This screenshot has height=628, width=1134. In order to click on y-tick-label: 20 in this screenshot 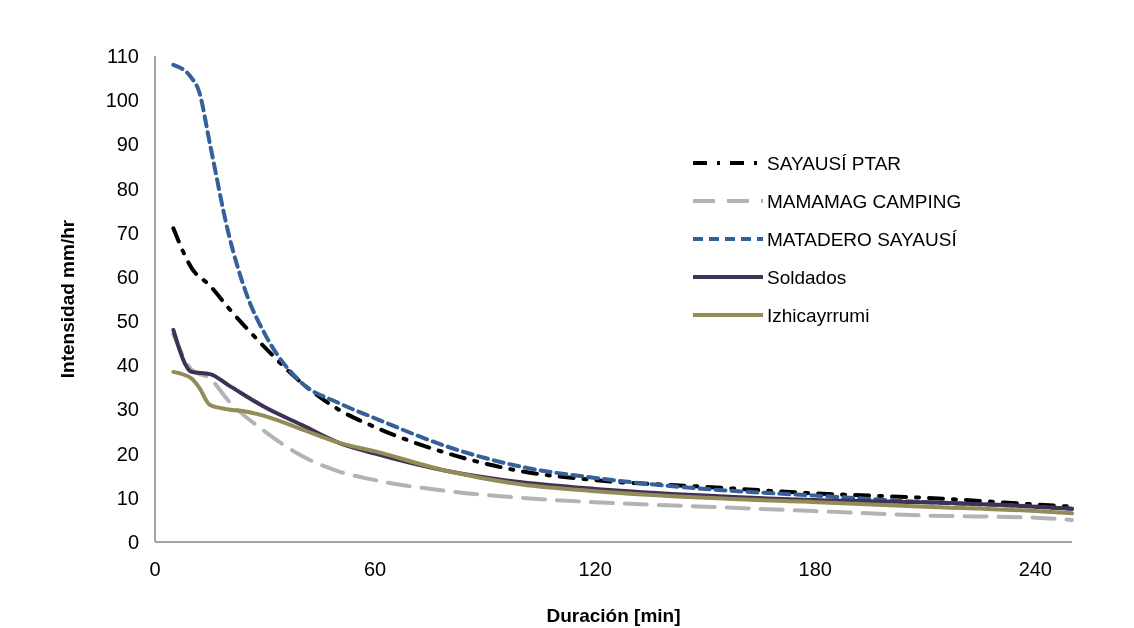, I will do `click(127, 453)`.